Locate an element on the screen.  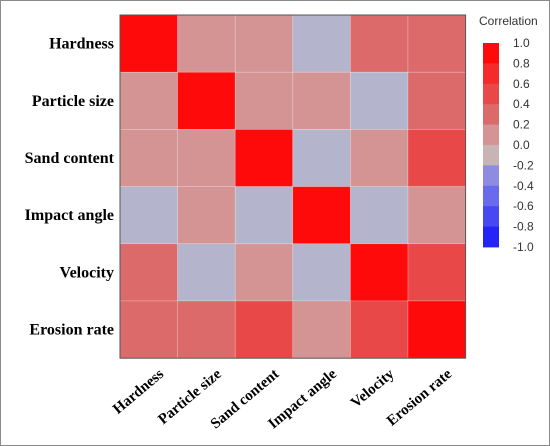
legend-ticks: 1.0 0.8 0.6 0.4 0.2 0.0 -0.2 -0.4 -0.6 -0.8 -1.0 is located at coordinates (523, 145).